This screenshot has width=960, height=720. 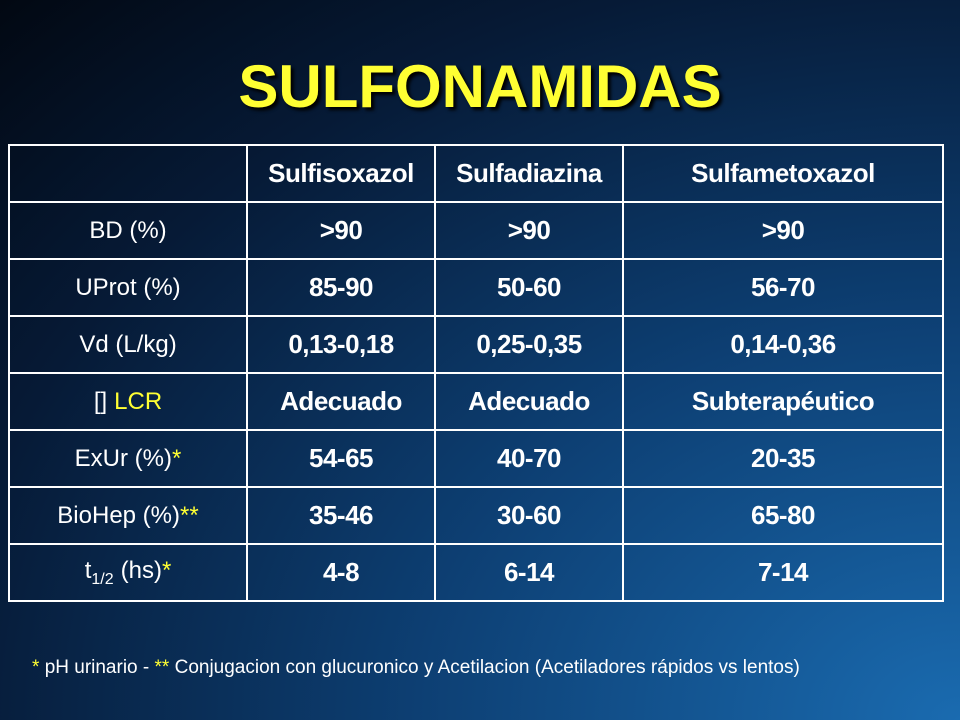 I want to click on label-text: UProt (%), so click(x=128, y=287).